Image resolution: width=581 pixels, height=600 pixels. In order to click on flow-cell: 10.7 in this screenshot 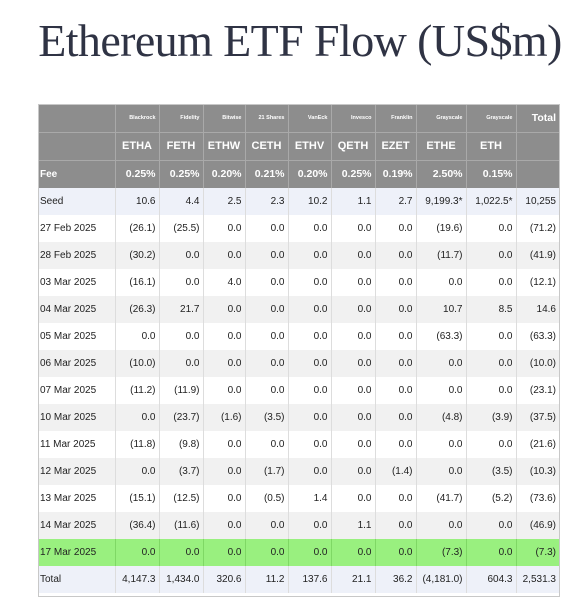, I will do `click(441, 309)`.